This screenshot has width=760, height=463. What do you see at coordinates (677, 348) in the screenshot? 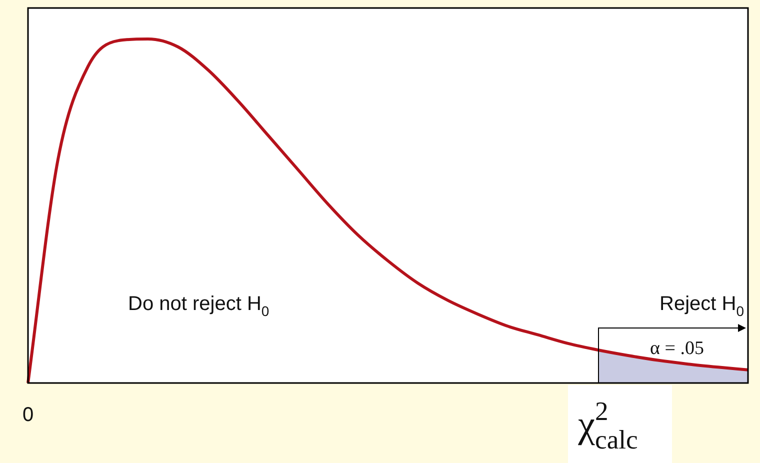
I see `annotation: α = .05` at bounding box center [677, 348].